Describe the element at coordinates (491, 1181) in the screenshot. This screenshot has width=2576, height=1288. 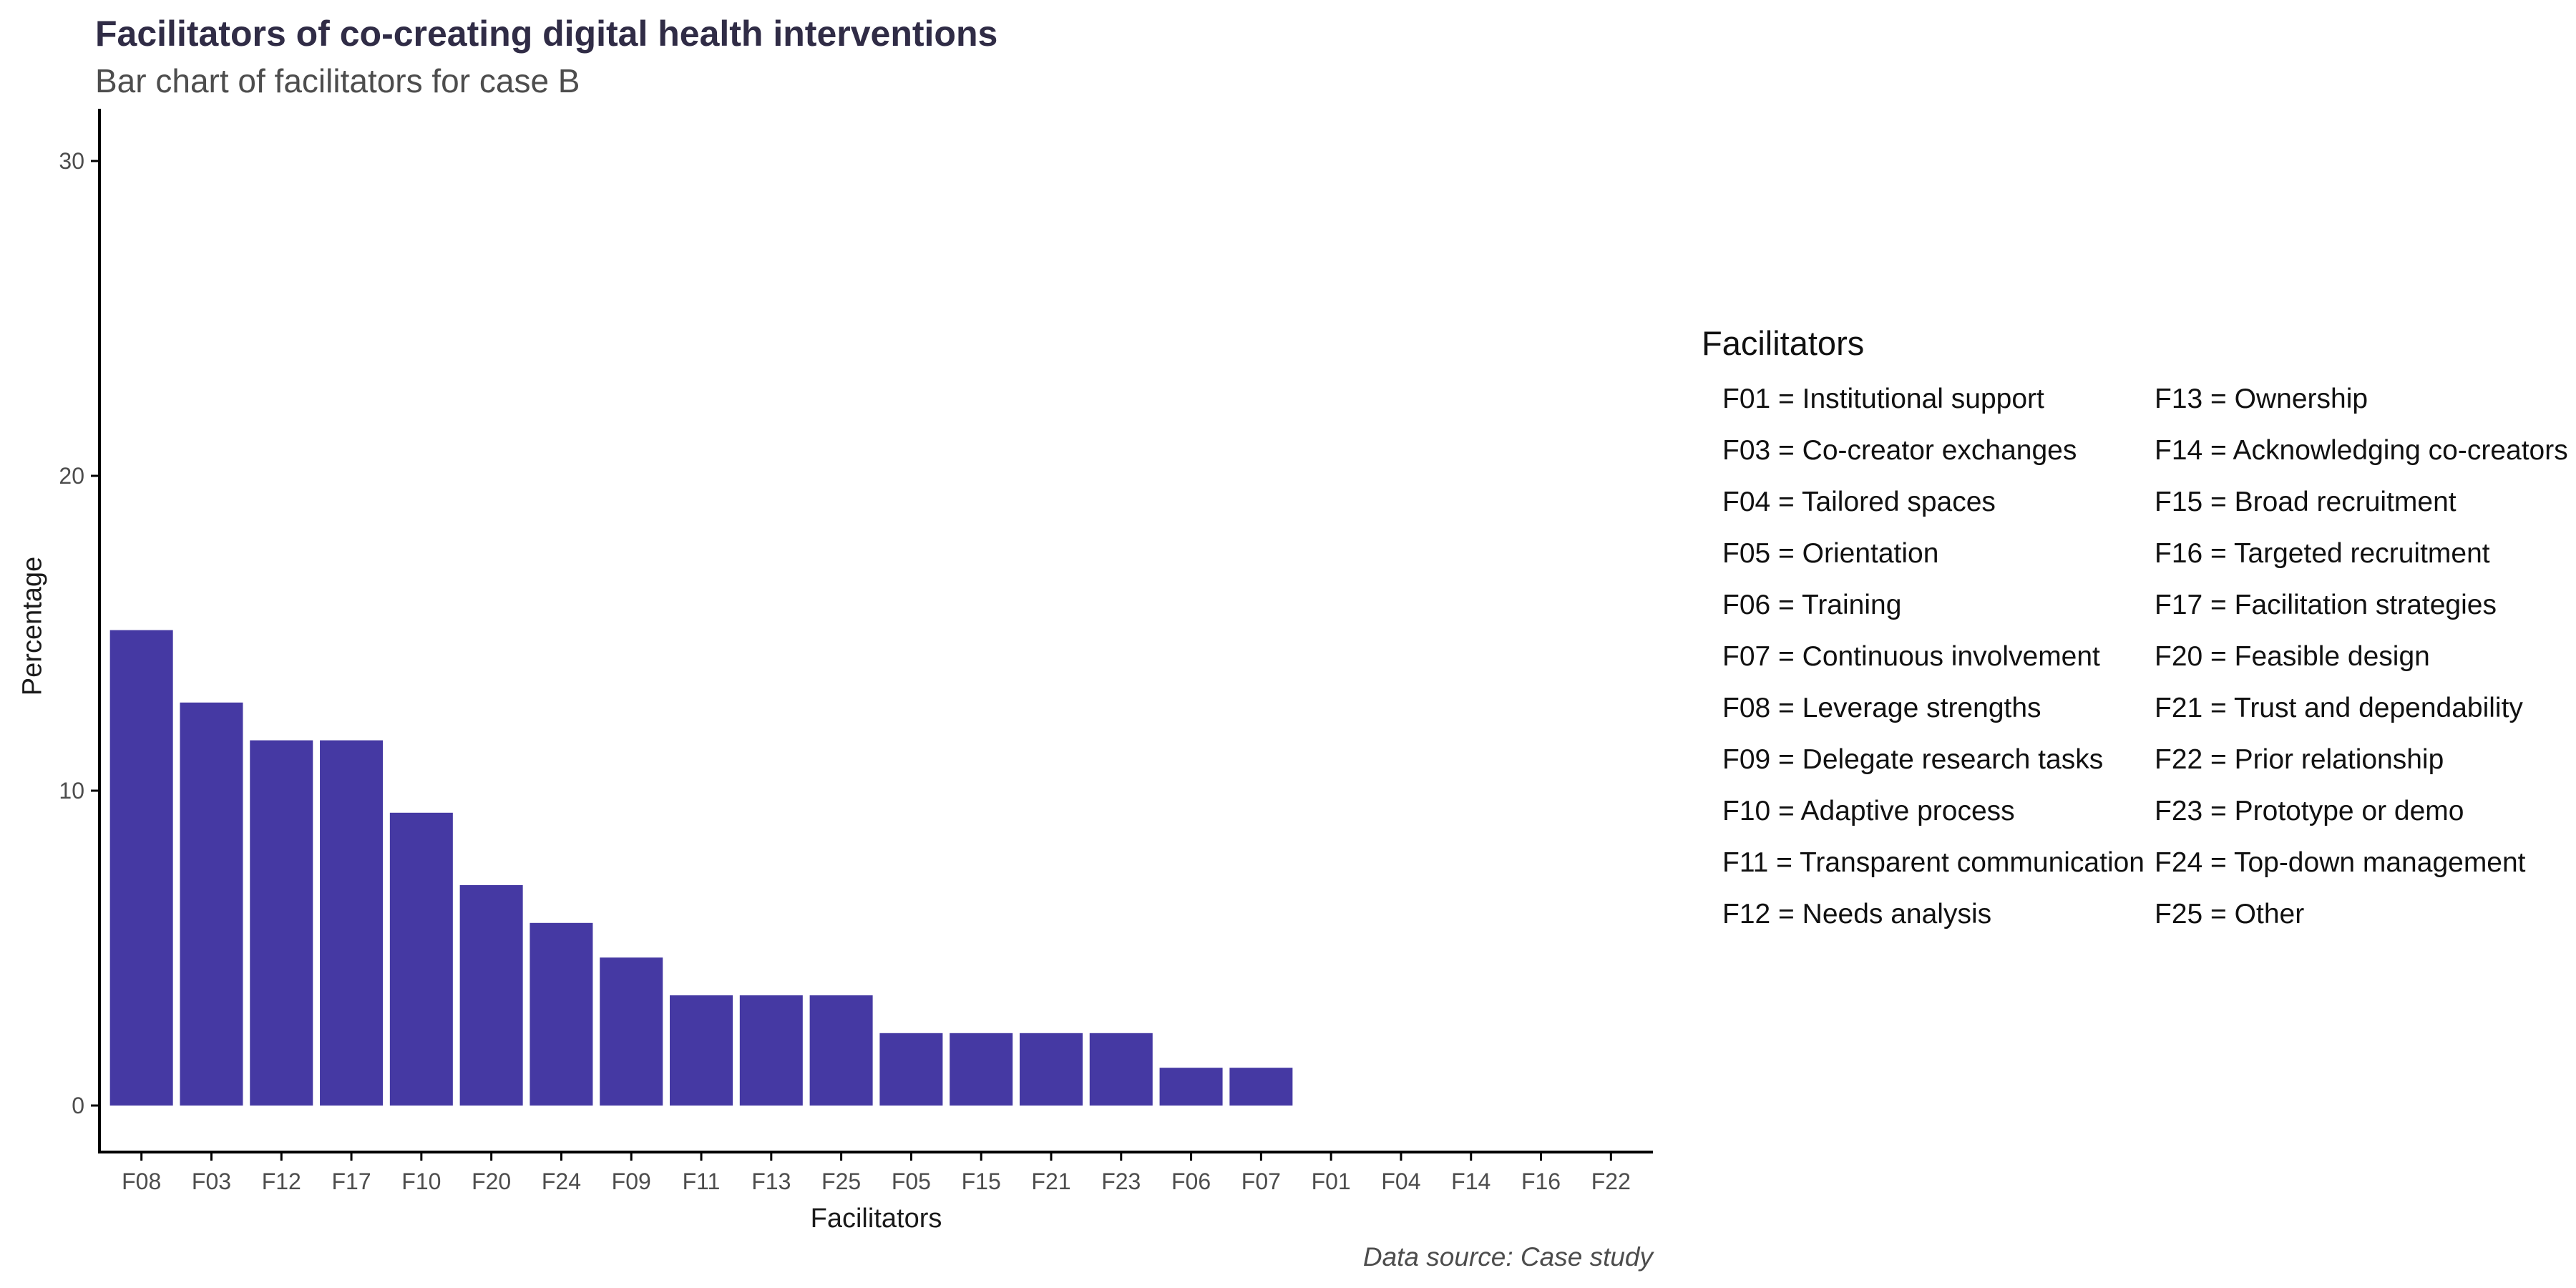
I see `x-tick-label-F20: F20` at that location.